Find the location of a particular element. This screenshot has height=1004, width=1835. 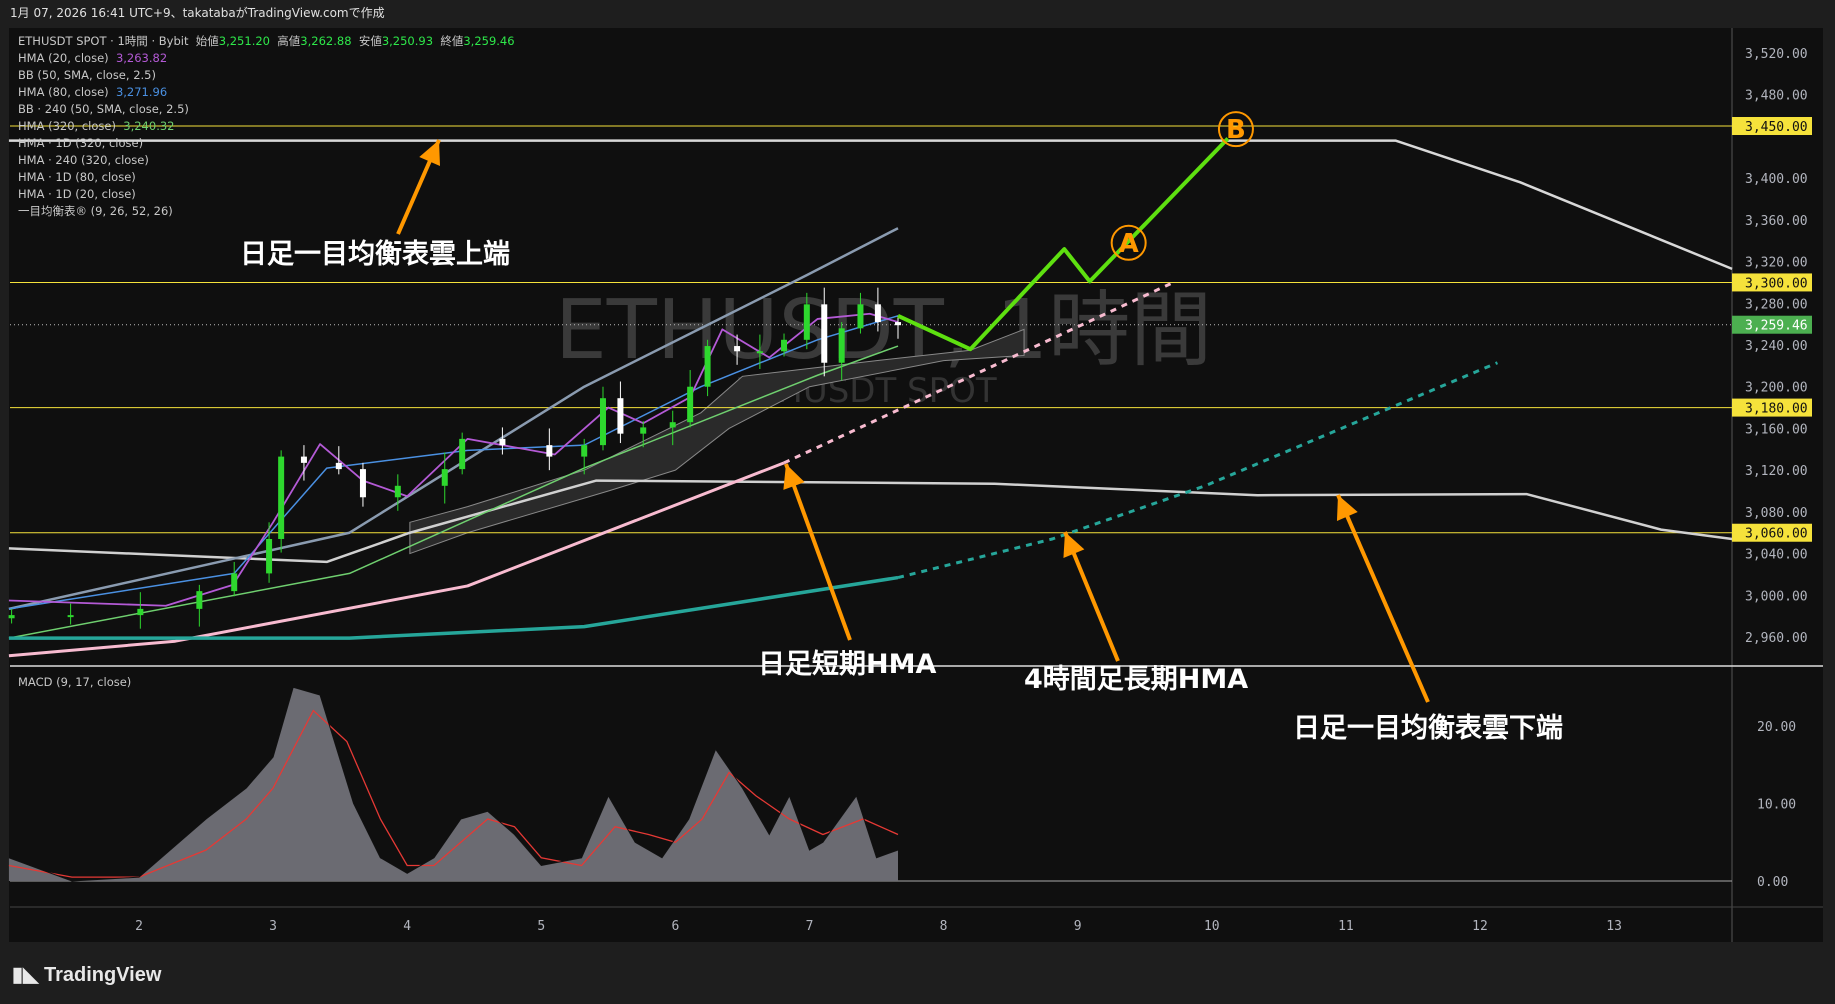

marker-label-B: B is located at coordinates (1236, 130).